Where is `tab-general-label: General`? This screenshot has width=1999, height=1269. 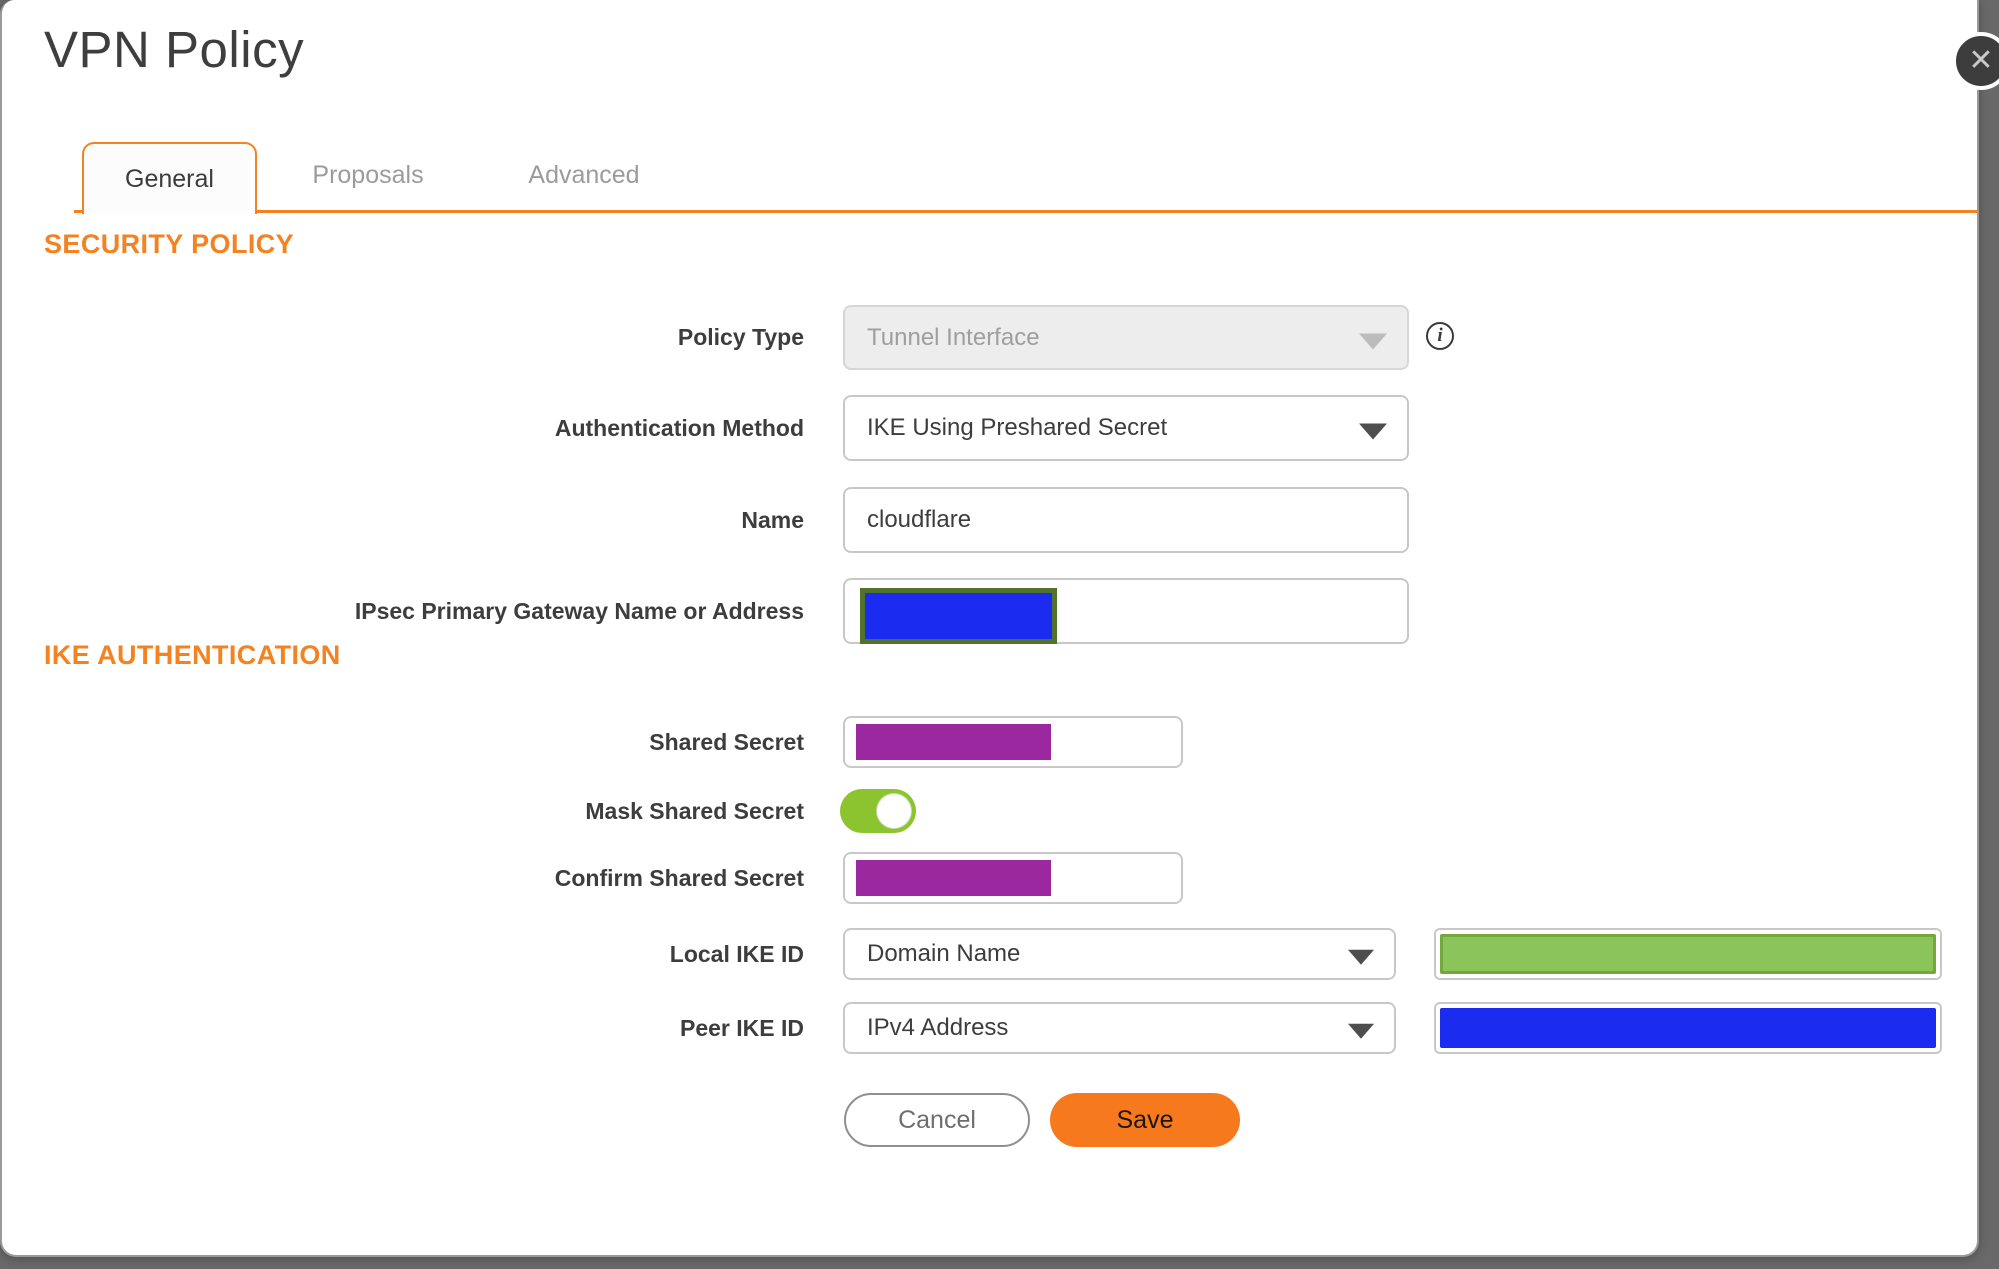 tab-general-label: General is located at coordinates (169, 178).